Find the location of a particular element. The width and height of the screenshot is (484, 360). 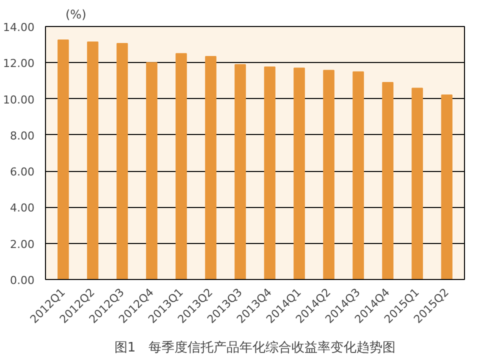

y-tick-label: 6.00 is located at coordinates (22, 172).